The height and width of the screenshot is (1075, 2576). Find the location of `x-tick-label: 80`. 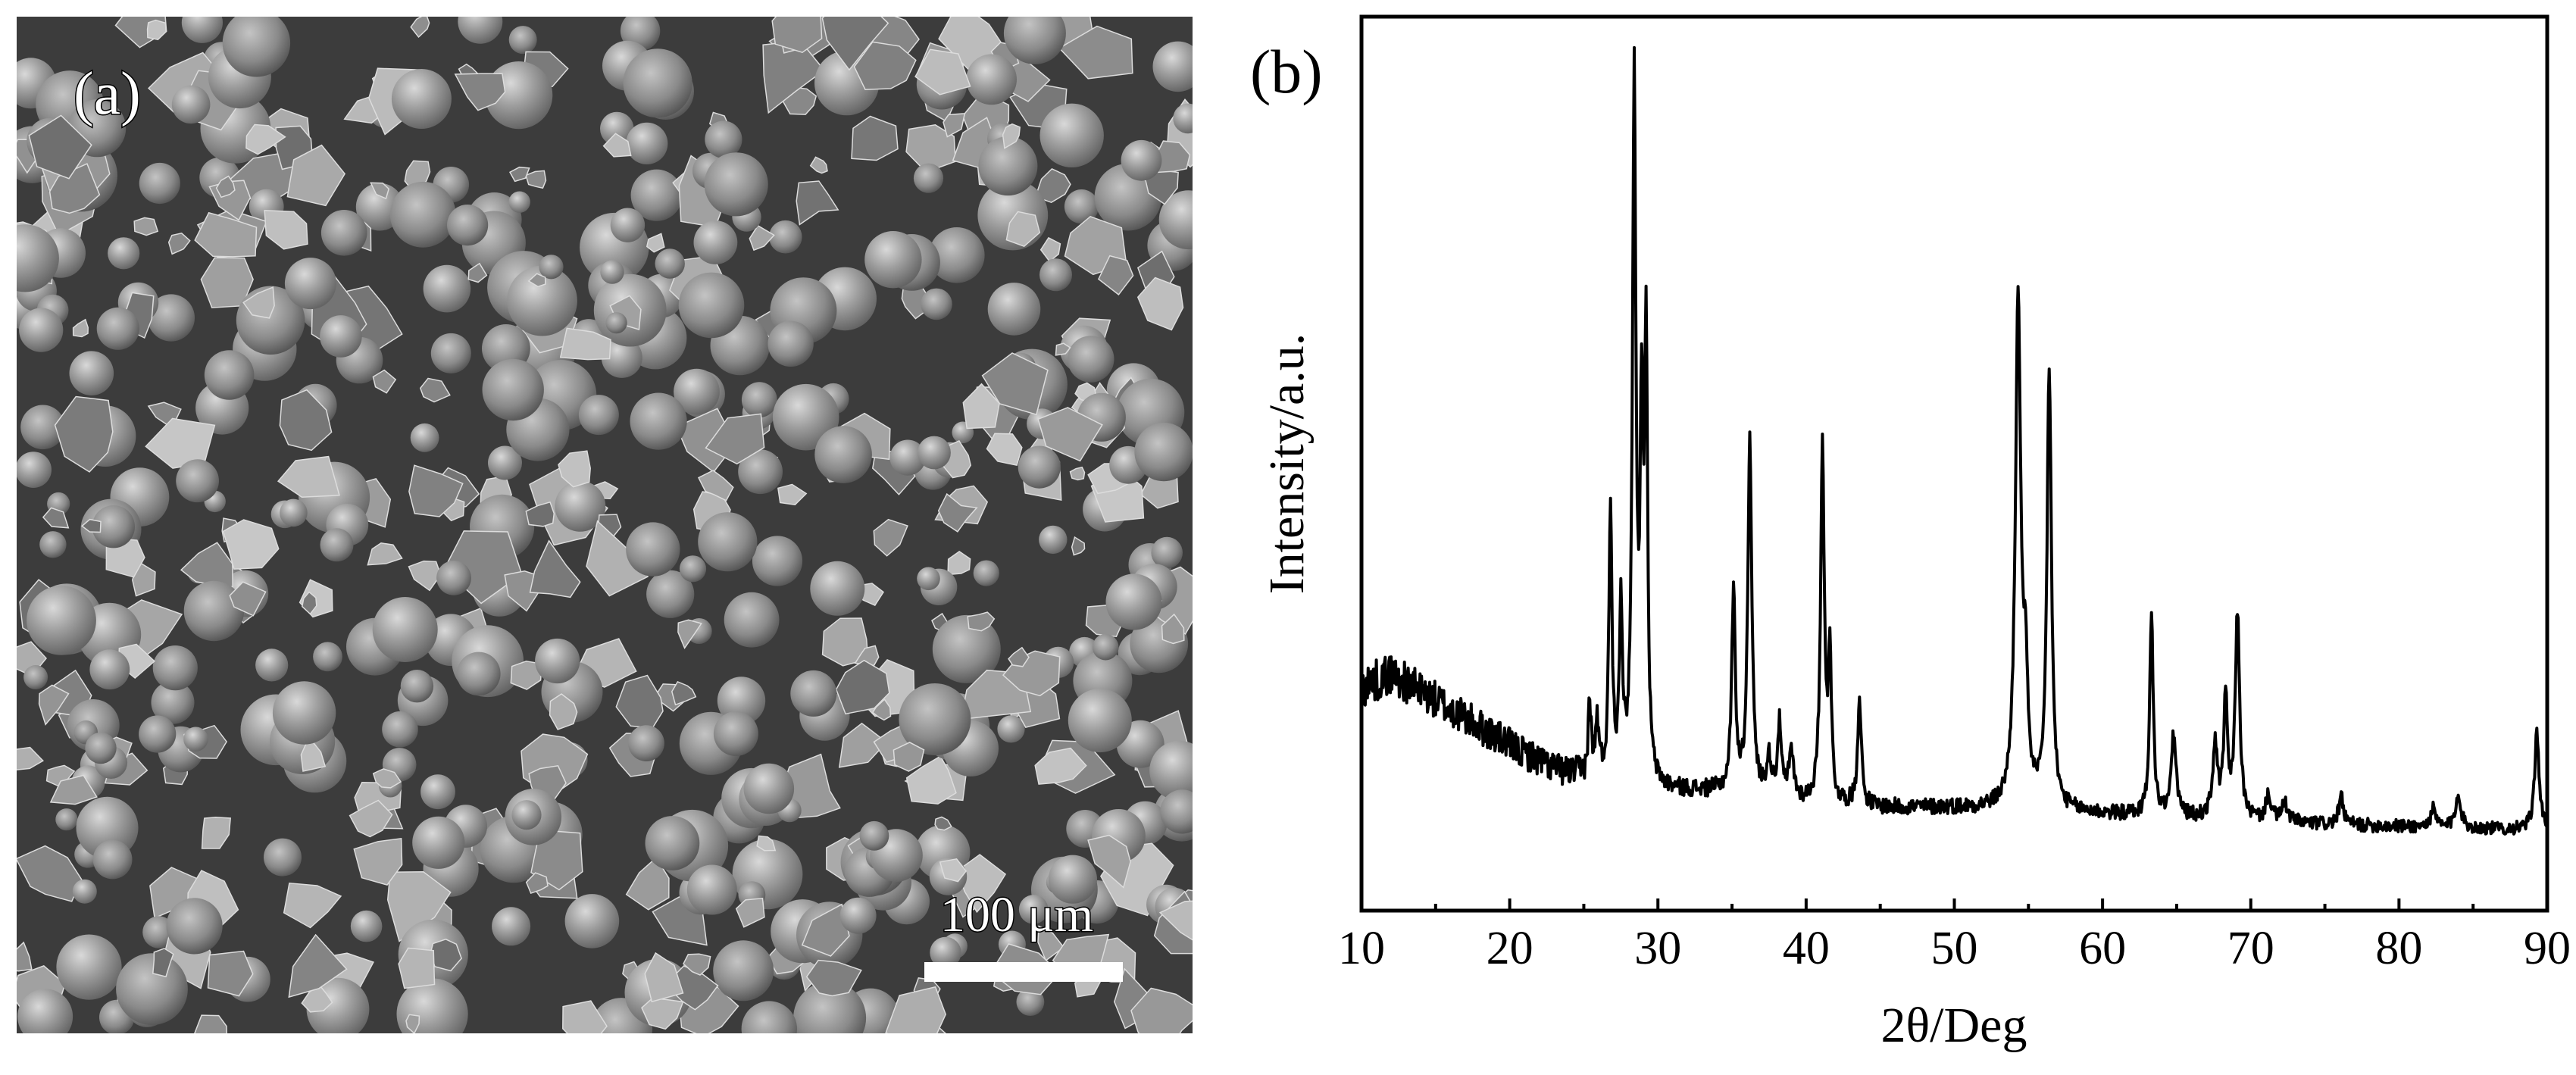

x-tick-label: 80 is located at coordinates (2398, 948).